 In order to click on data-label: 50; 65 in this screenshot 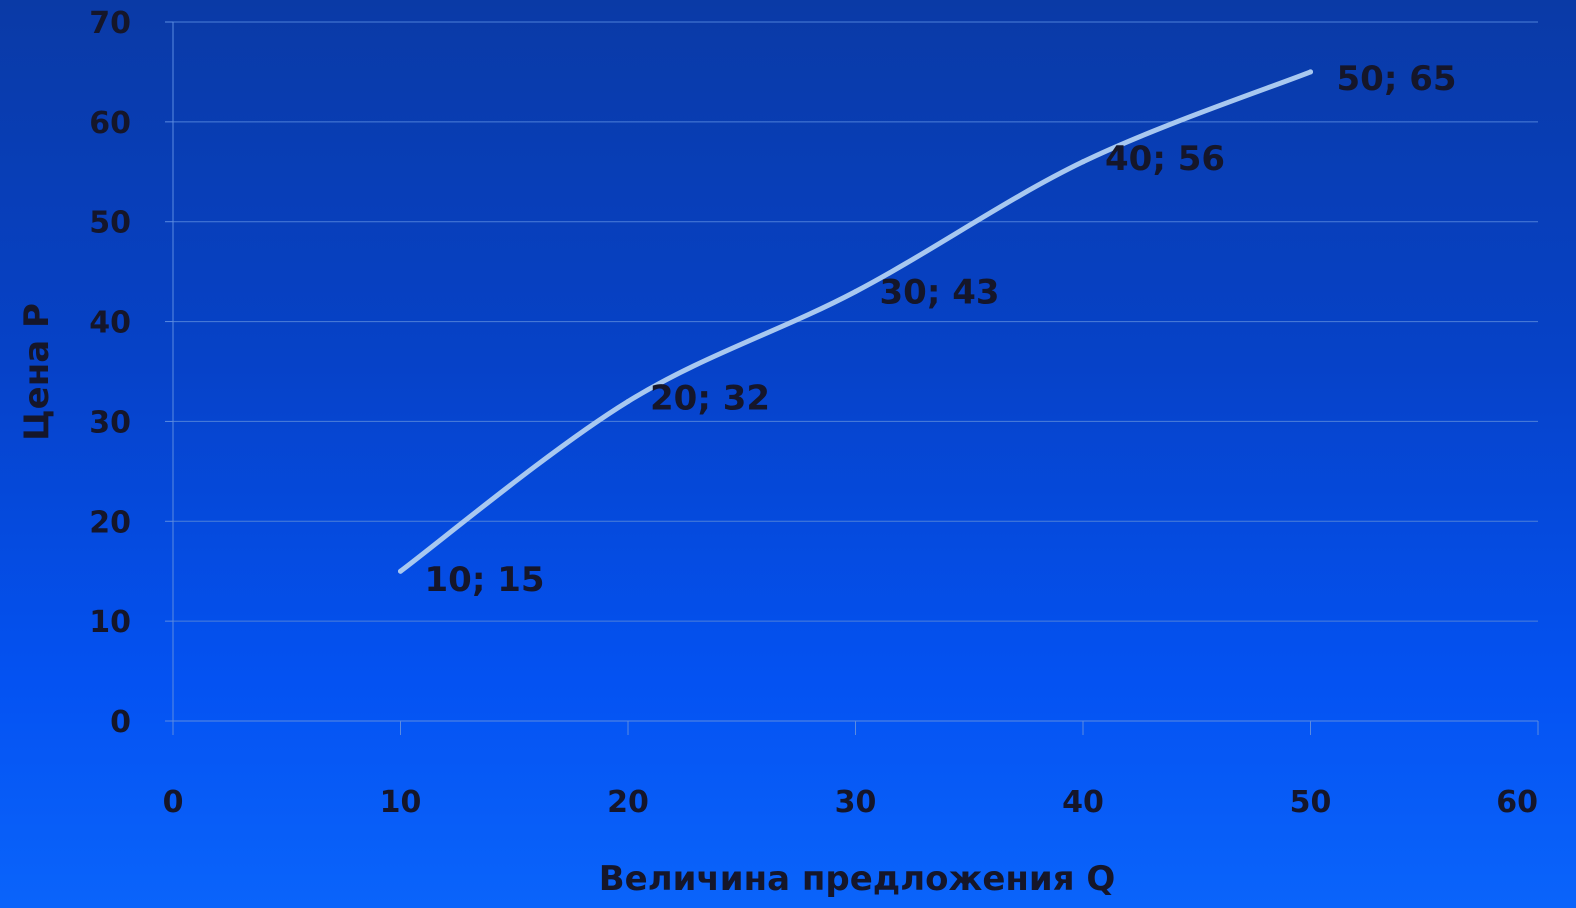, I will do `click(1397, 79)`.